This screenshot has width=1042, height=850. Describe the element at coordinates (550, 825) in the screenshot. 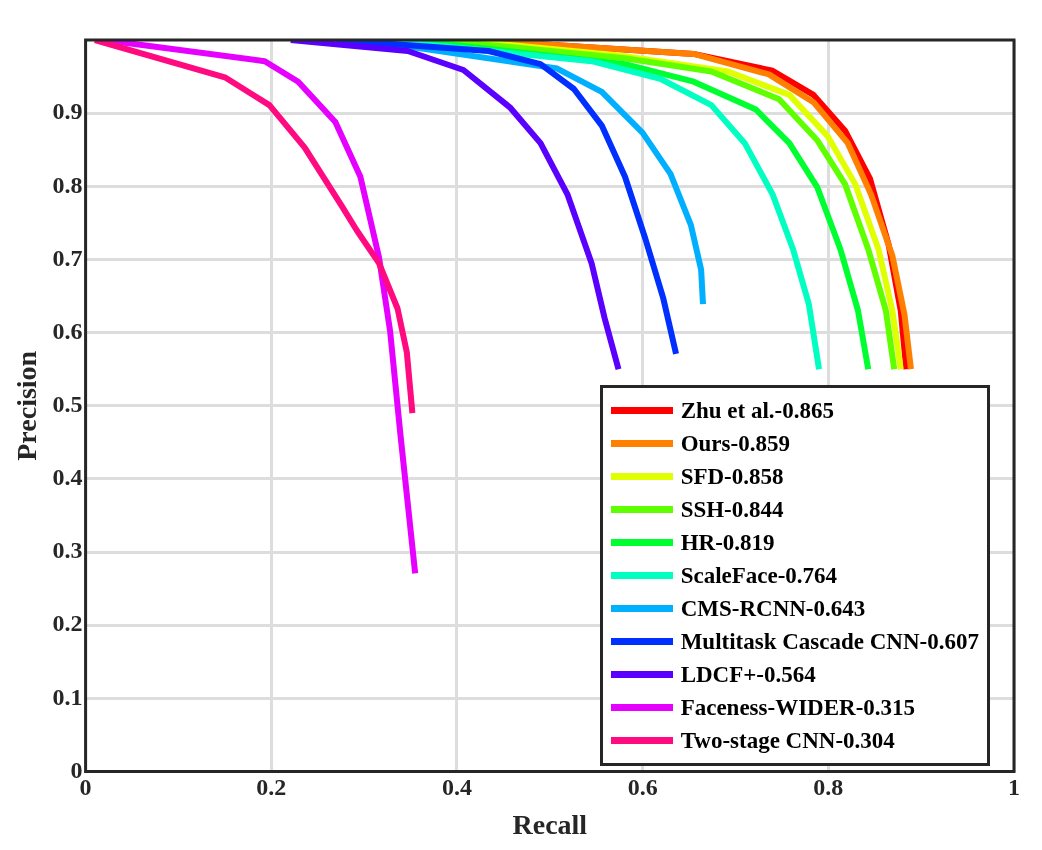

I see `x-axis-title: Recall` at that location.